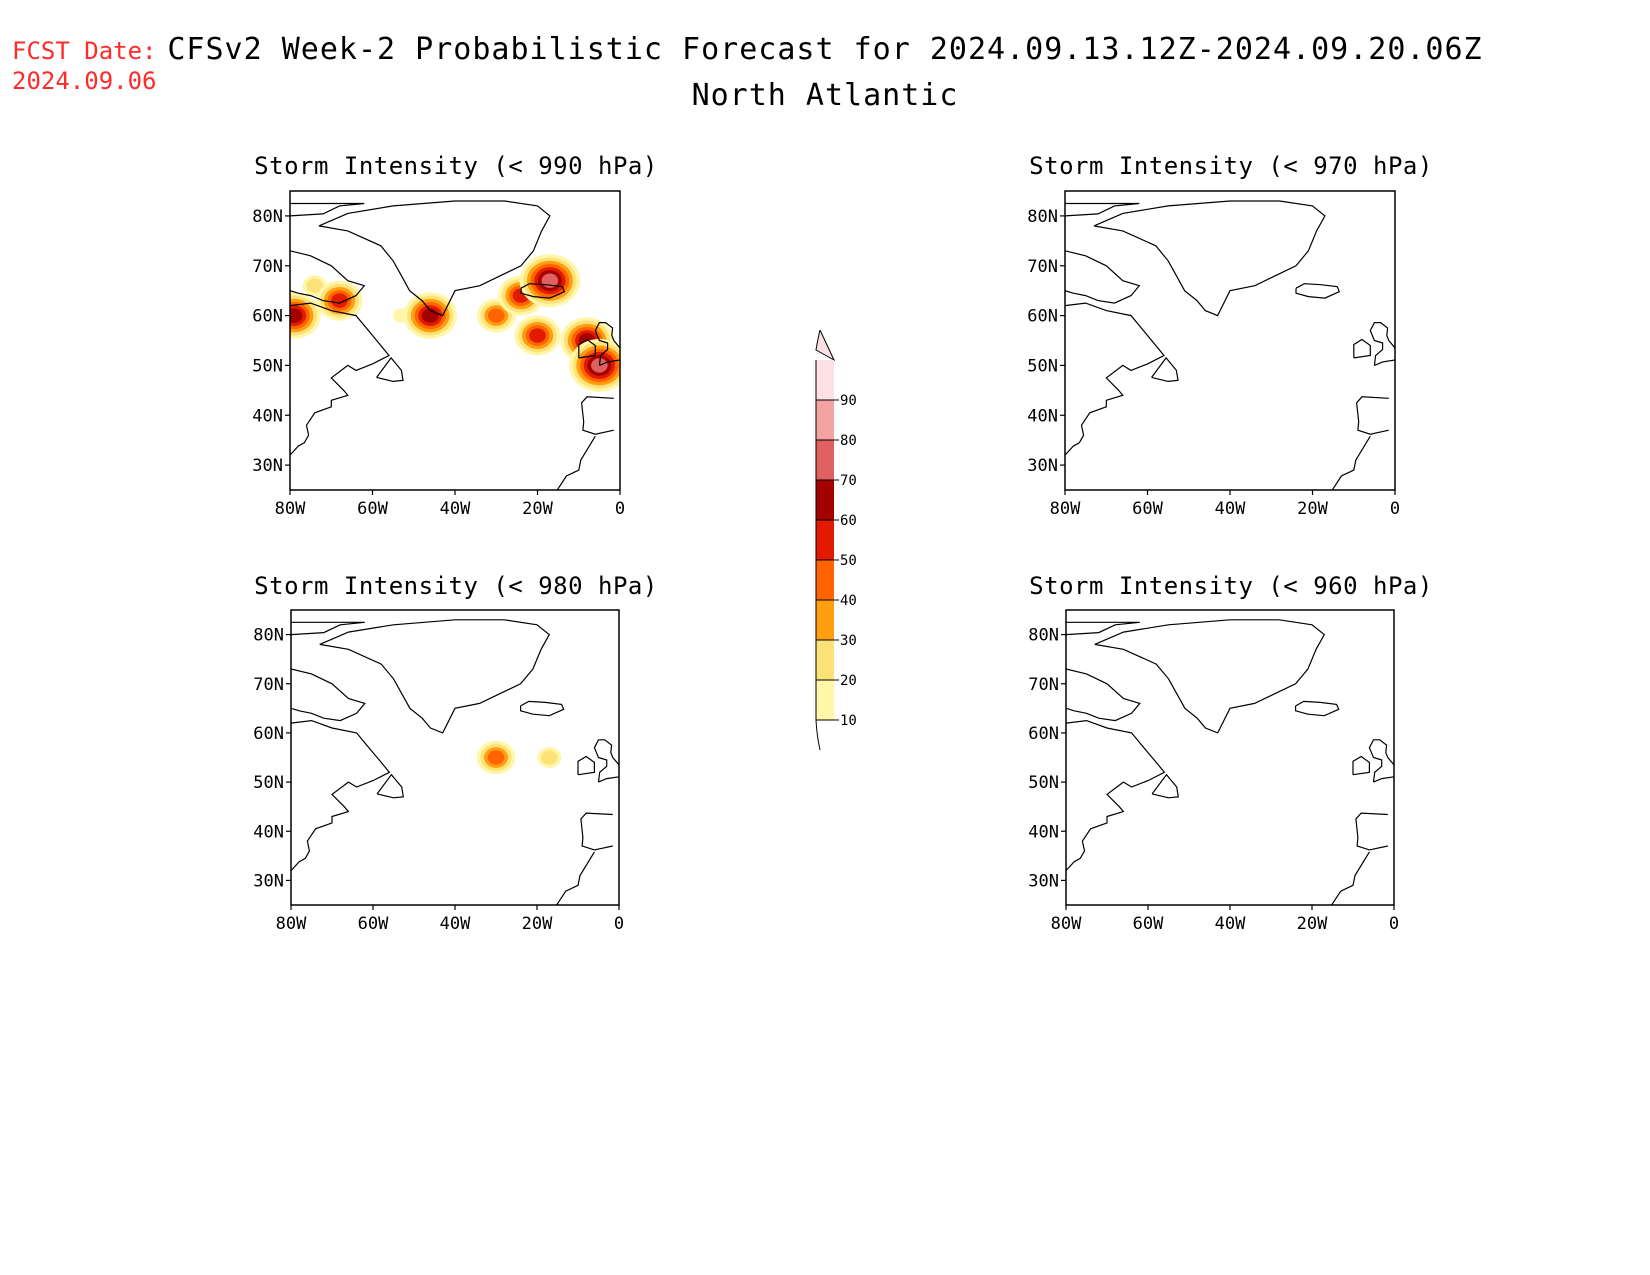 This screenshot has height=1275, width=1650. What do you see at coordinates (84, 81) in the screenshot?
I see `fcst-date-value: 2024.09.06` at bounding box center [84, 81].